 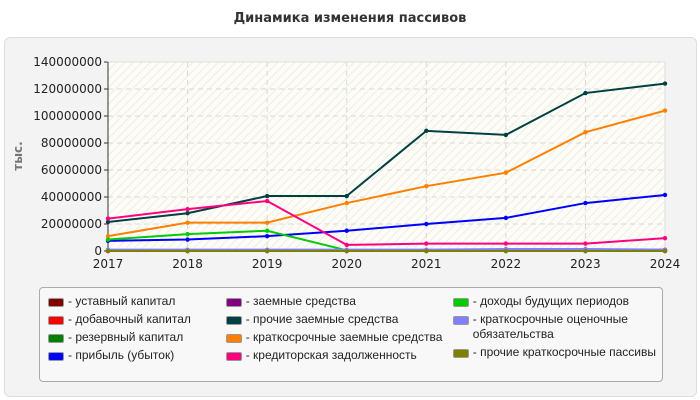 I want to click on y-tick-label: 60000000, so click(x=71, y=170).